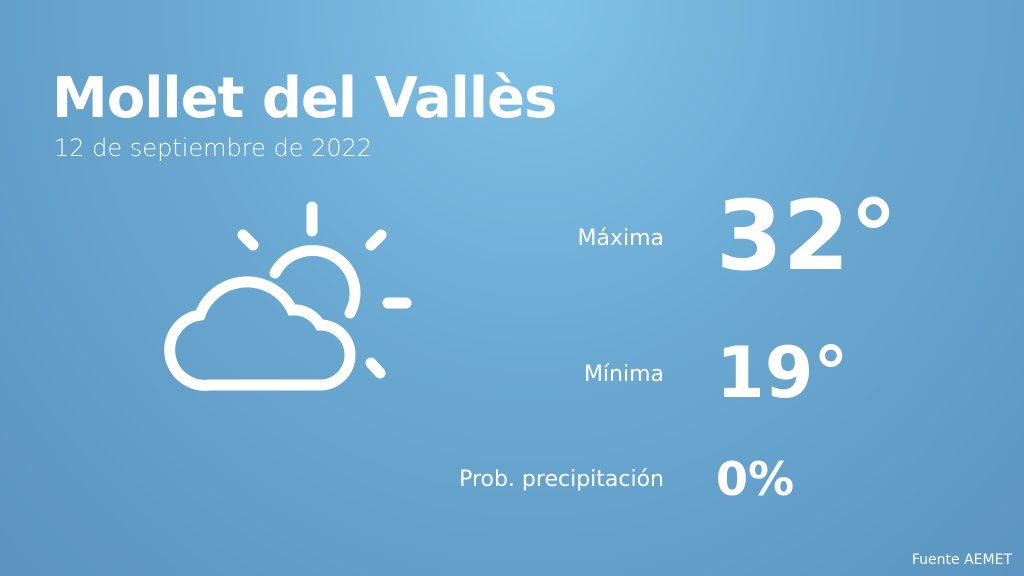  Describe the element at coordinates (561, 479) in the screenshot. I see `precip-label: Prob. precipitación` at that location.